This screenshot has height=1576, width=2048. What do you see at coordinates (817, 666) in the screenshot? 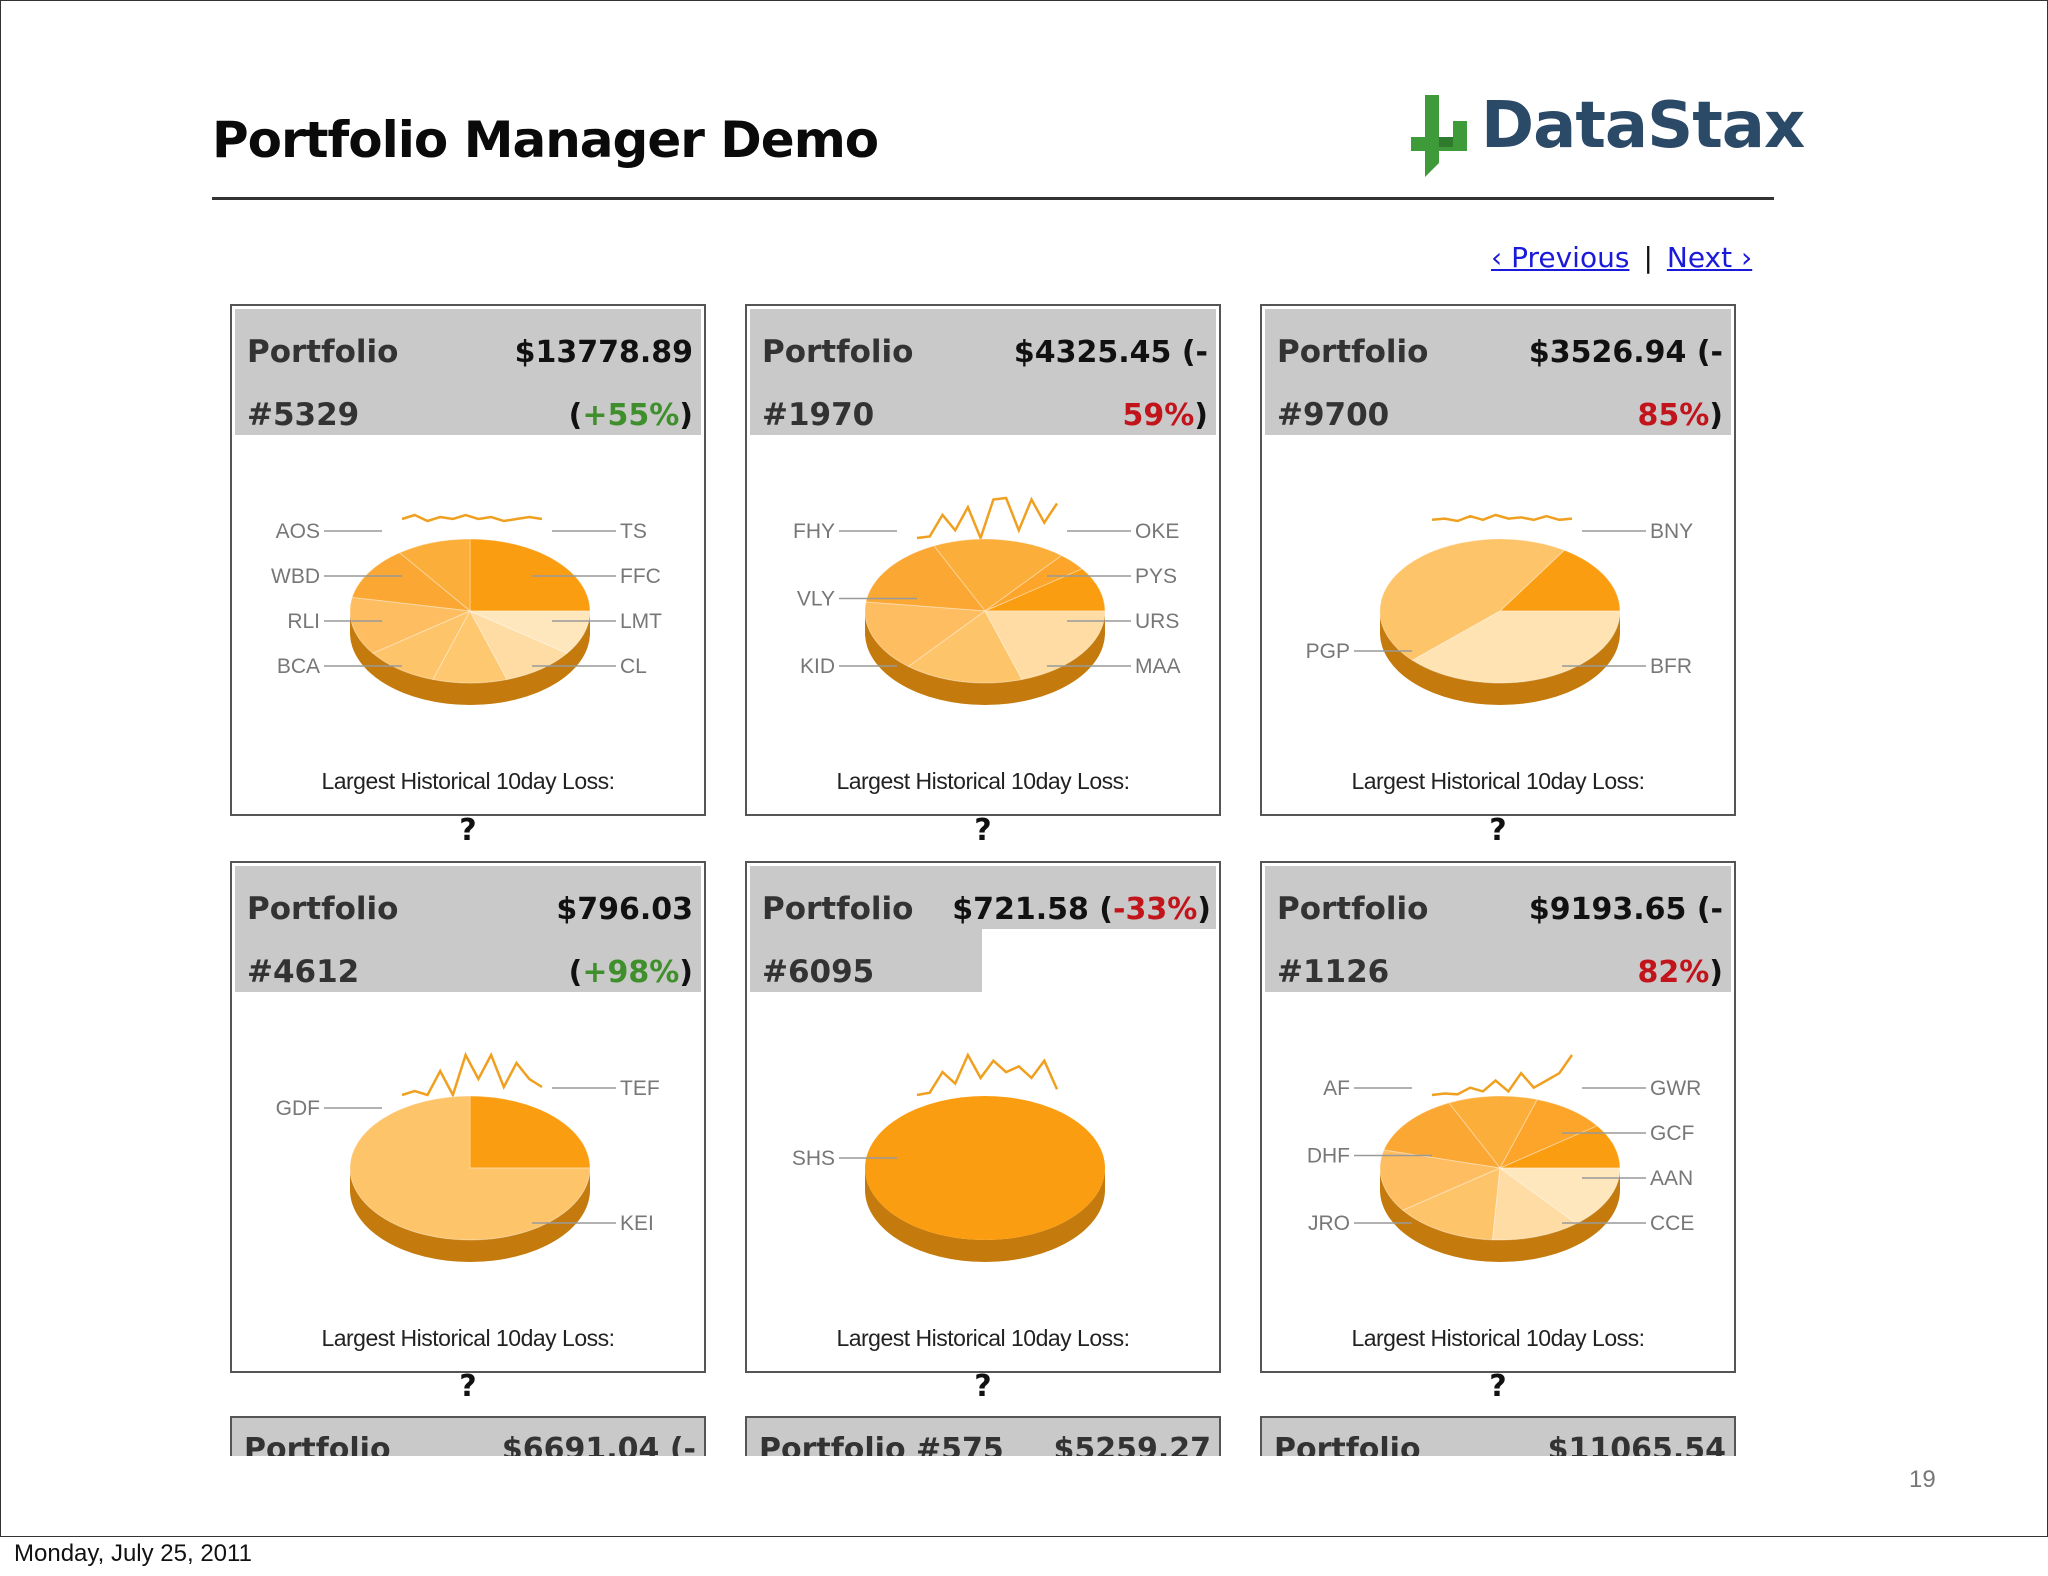
I see `ticker-label: KID` at bounding box center [817, 666].